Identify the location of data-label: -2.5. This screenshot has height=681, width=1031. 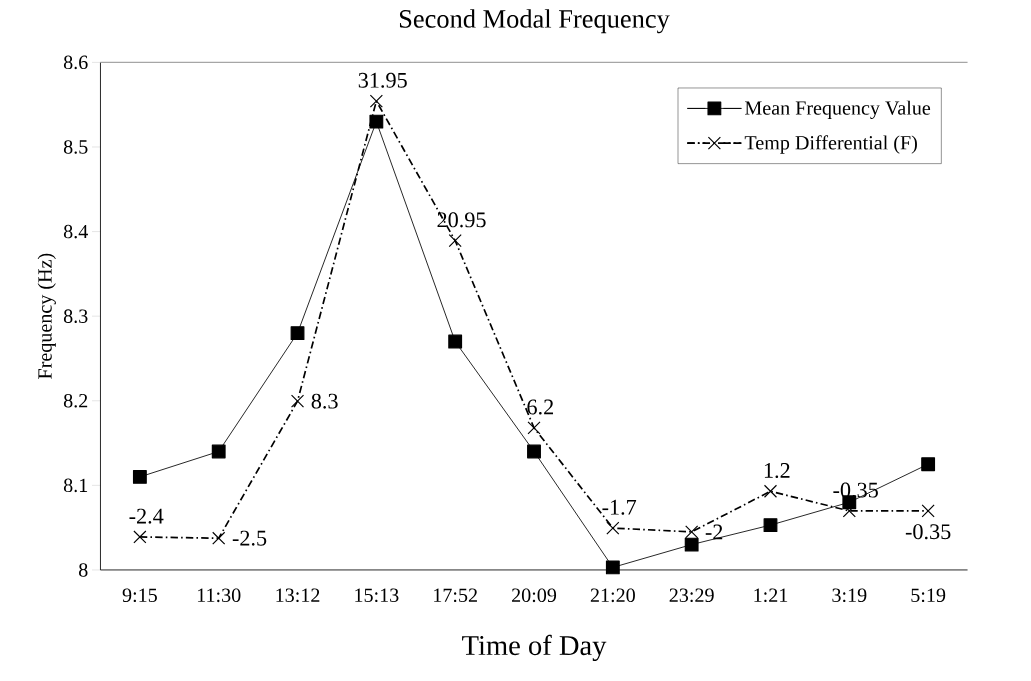
(249, 538).